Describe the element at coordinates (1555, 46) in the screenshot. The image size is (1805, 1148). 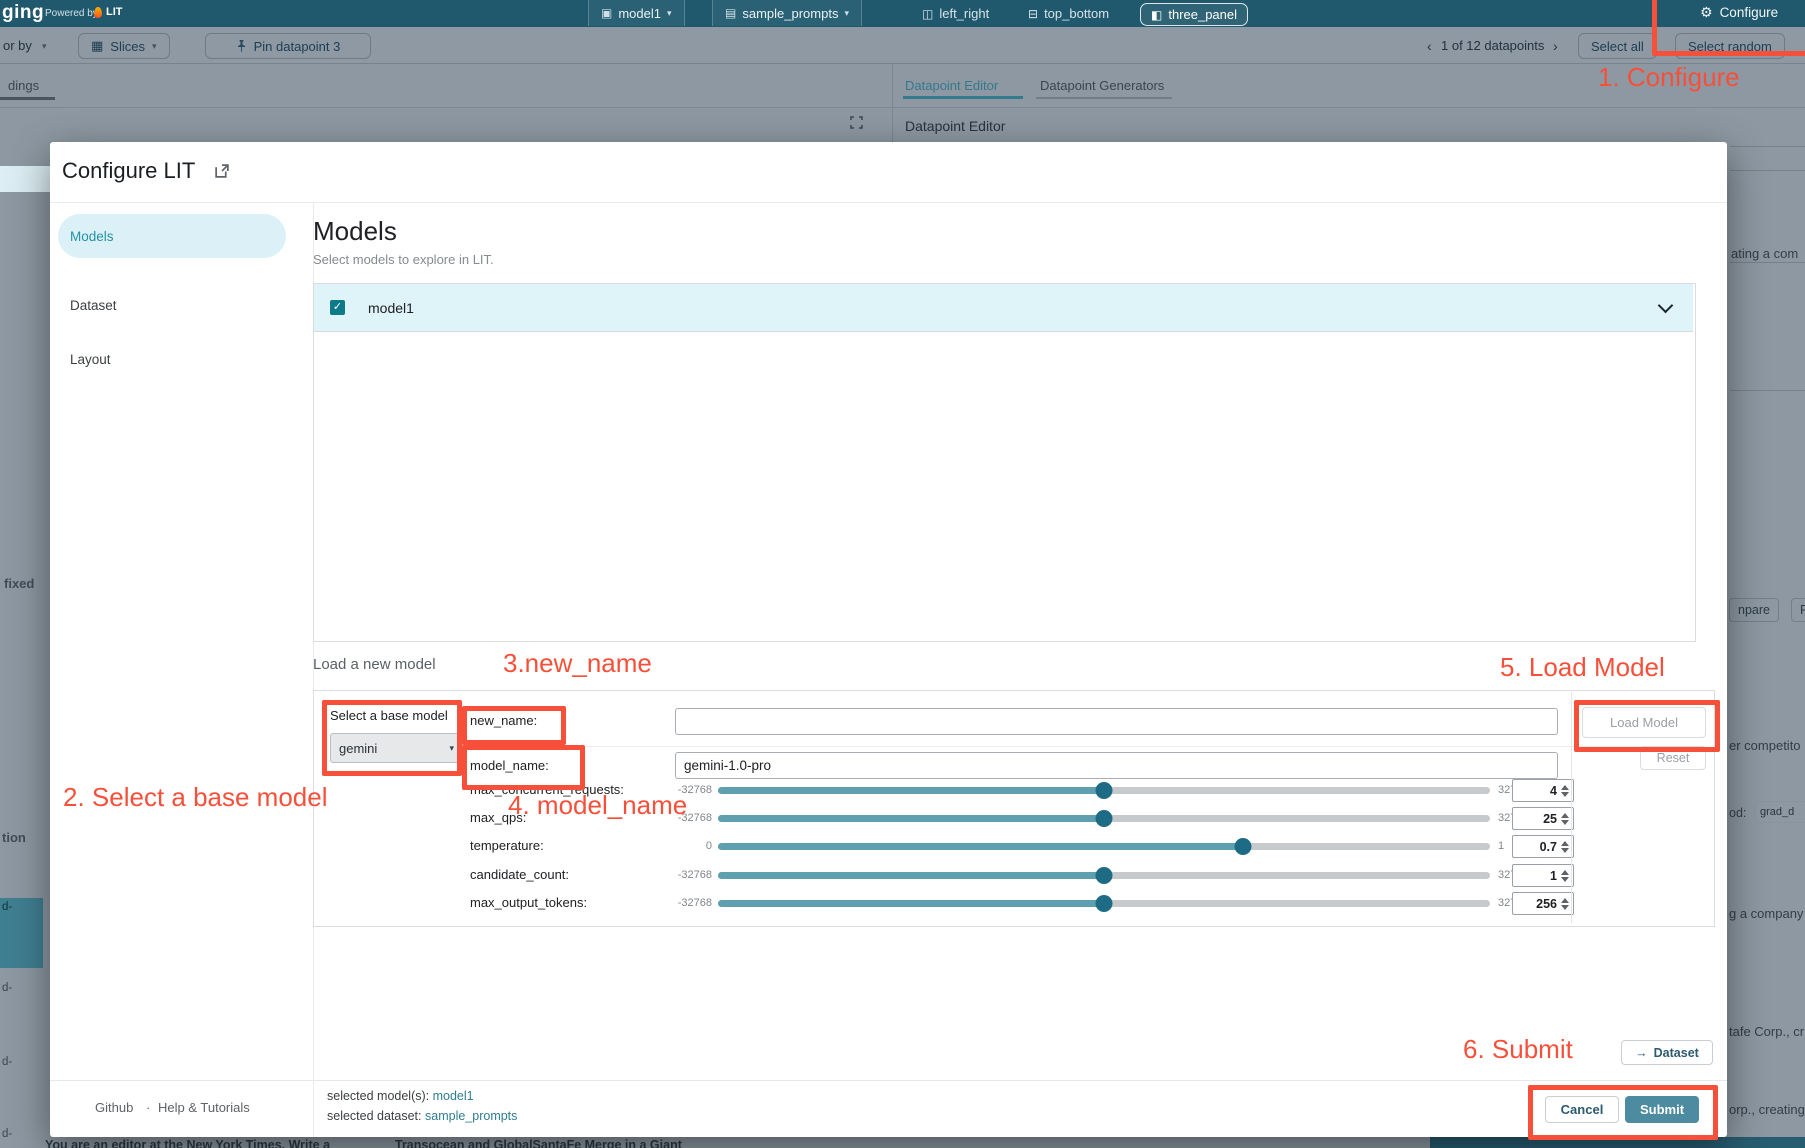
I see `next-datapoint-button: ›` at that location.